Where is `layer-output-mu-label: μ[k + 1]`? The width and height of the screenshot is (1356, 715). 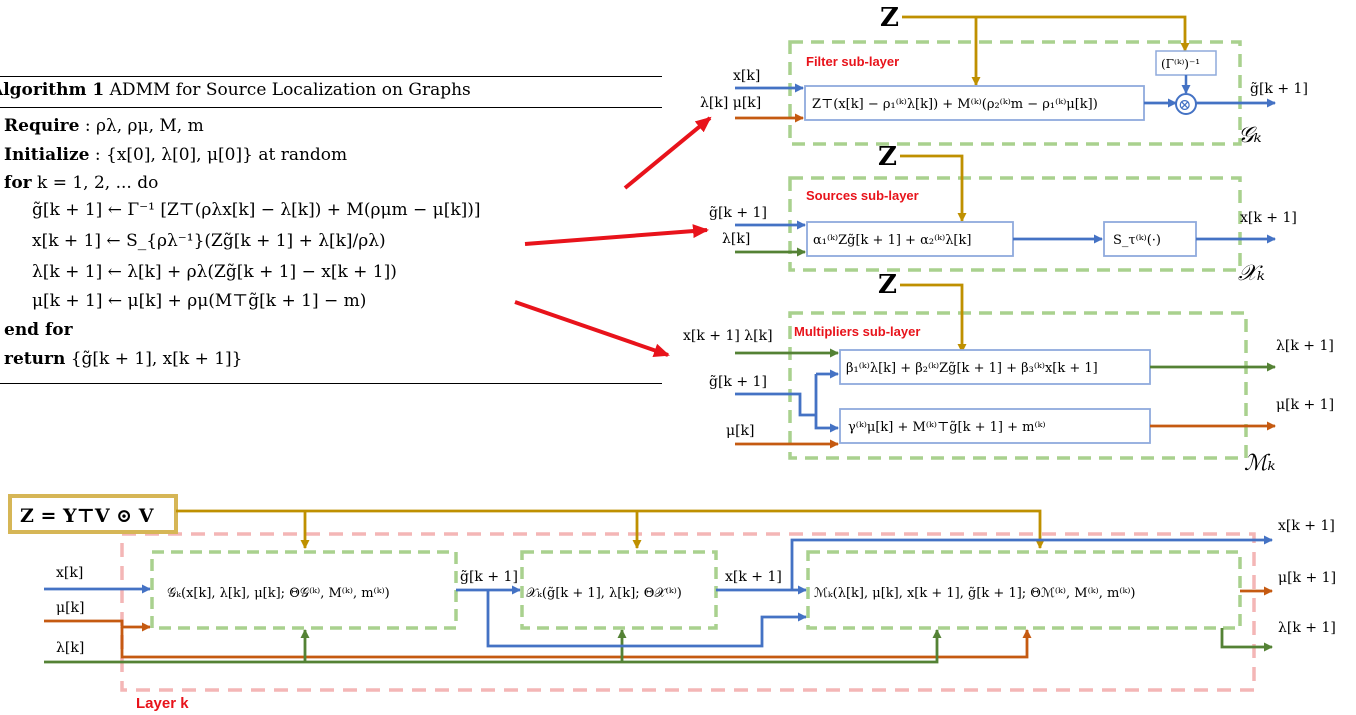
layer-output-mu-label: μ[k + 1] is located at coordinates (1307, 578).